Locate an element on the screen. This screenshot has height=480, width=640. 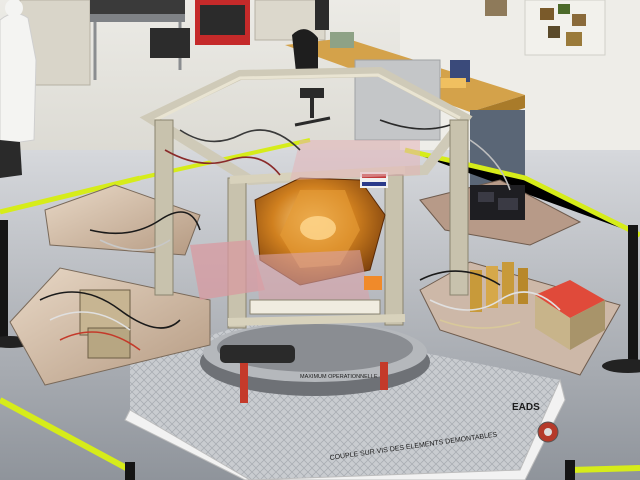
wall-poster is located at coordinates (545, 28).